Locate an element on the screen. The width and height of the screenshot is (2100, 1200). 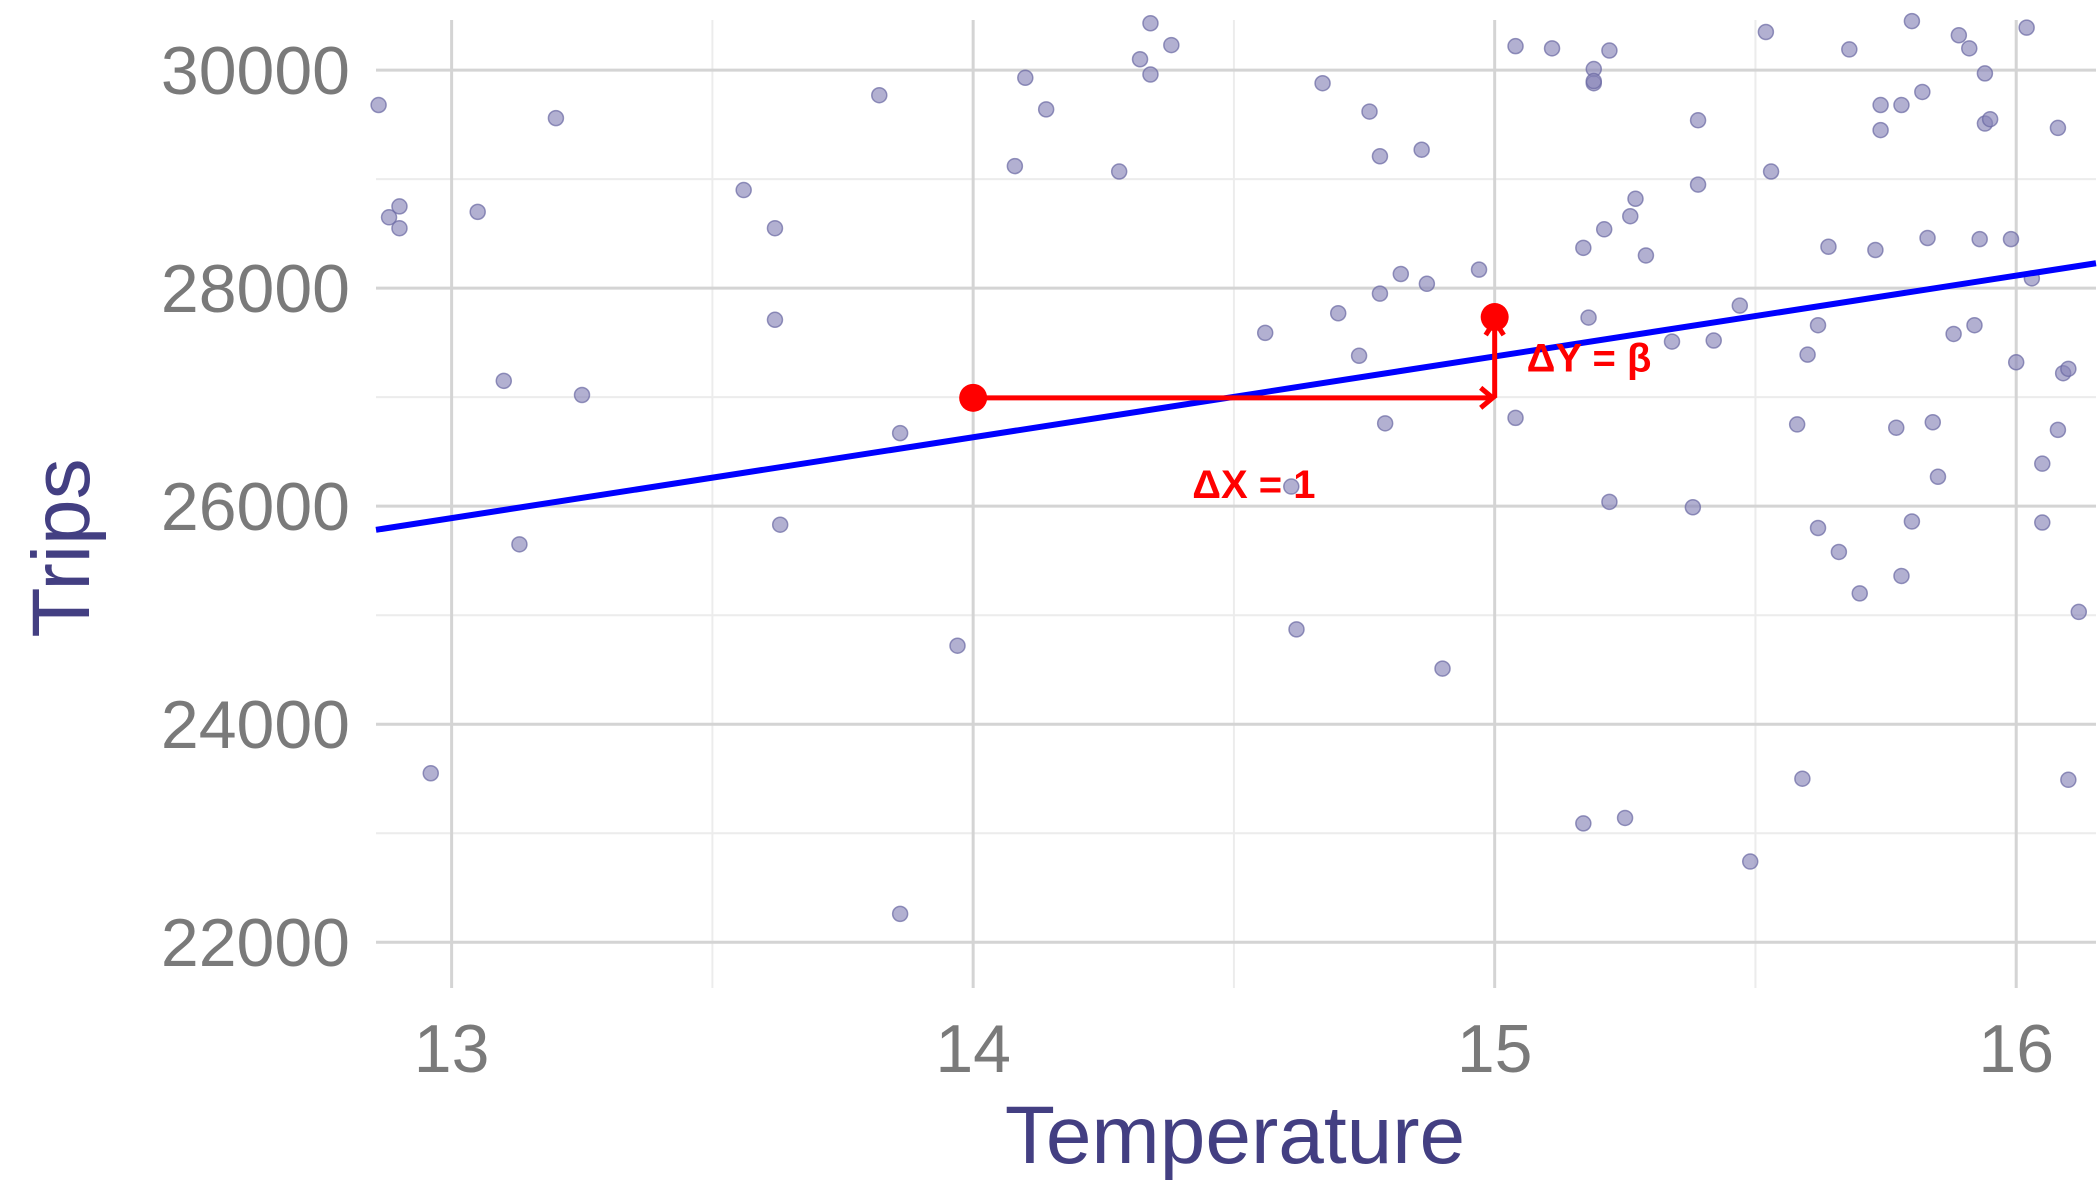
y-tick-labels: 22000 24000 26000 28000 30000 is located at coordinates (255, 507).